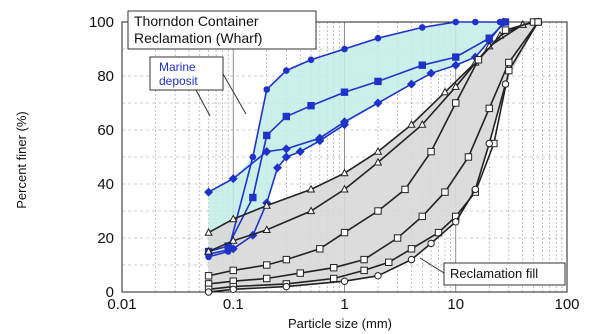 This screenshot has width=598, height=334. What do you see at coordinates (105, 130) in the screenshot?
I see `y-tick-label: 60` at bounding box center [105, 130].